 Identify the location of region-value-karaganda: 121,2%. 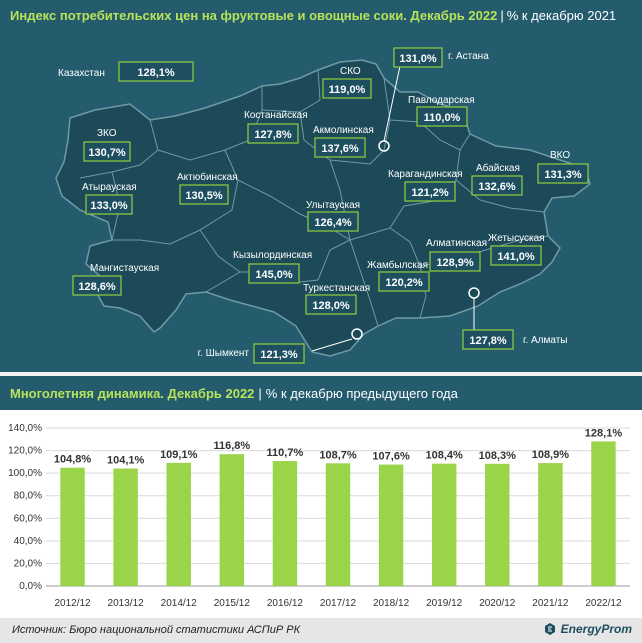
(430, 193).